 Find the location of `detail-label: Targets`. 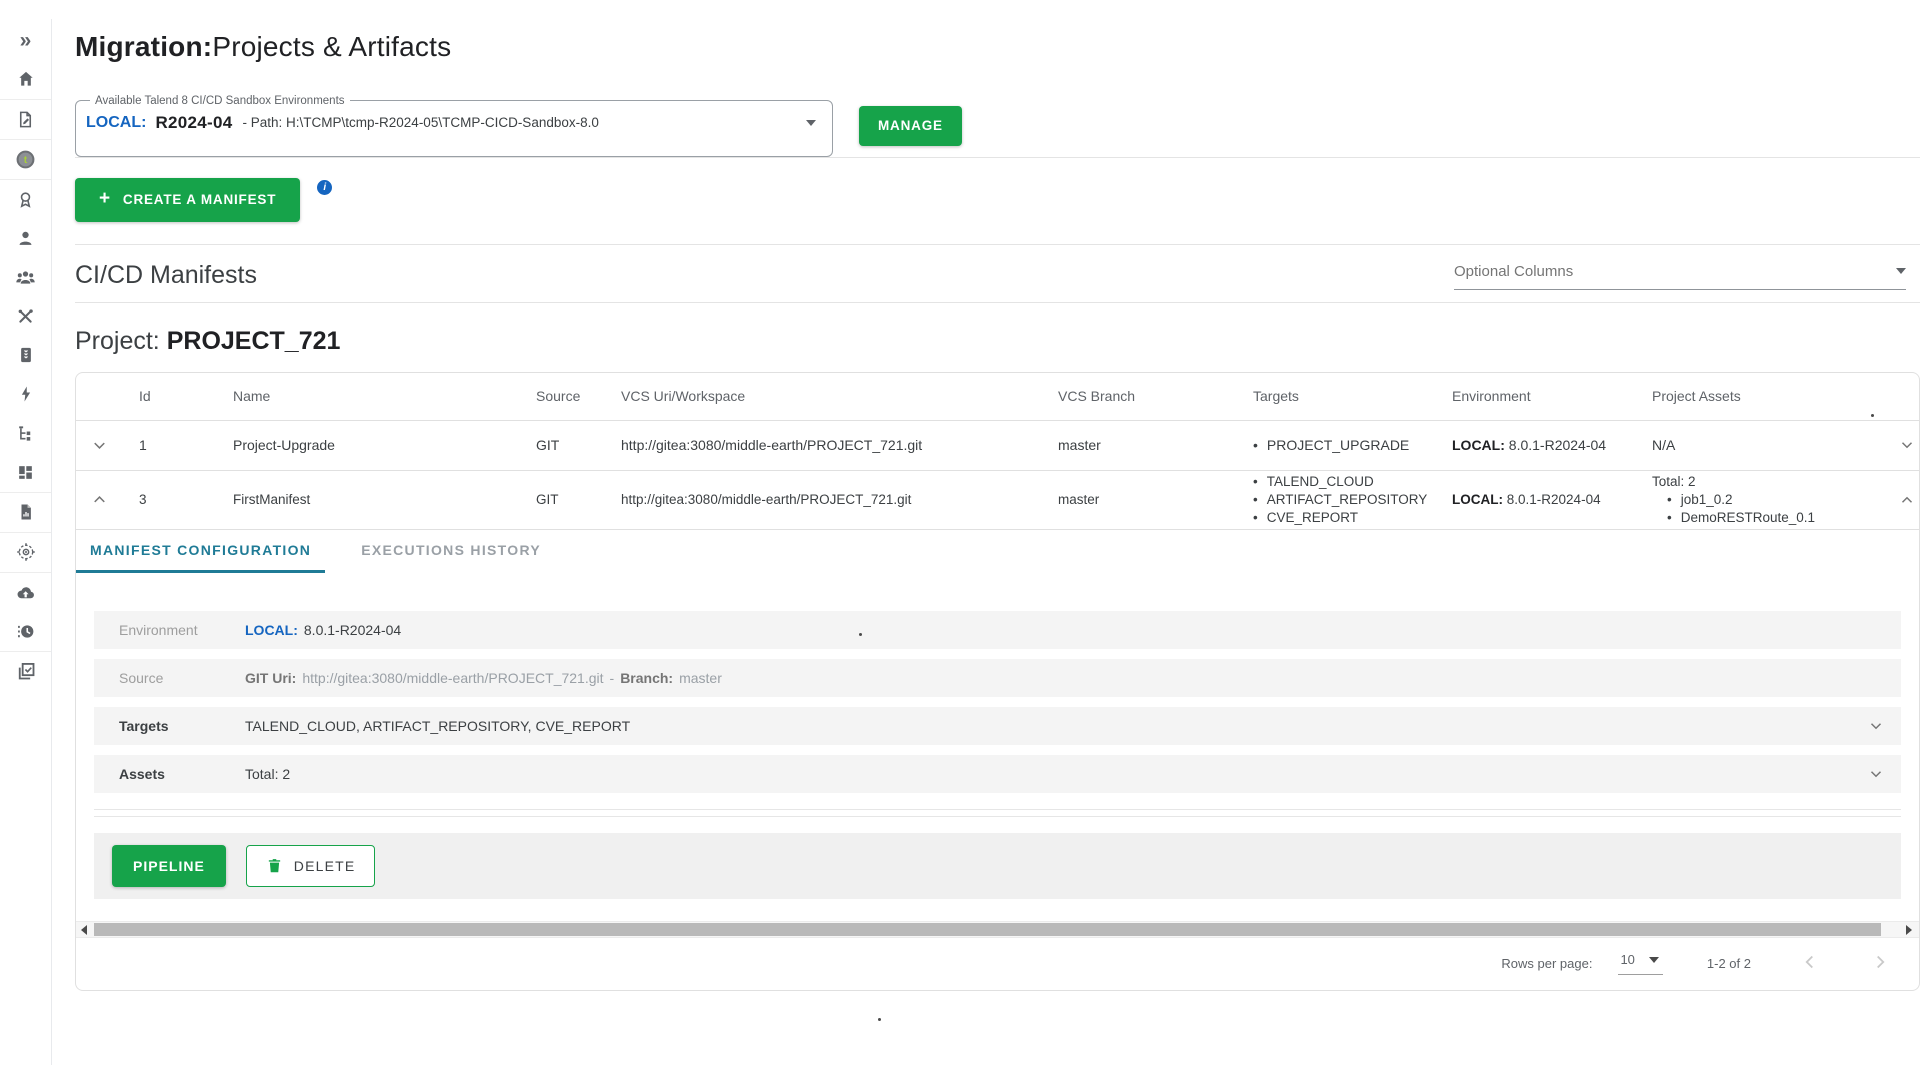

detail-label: Targets is located at coordinates (144, 725).